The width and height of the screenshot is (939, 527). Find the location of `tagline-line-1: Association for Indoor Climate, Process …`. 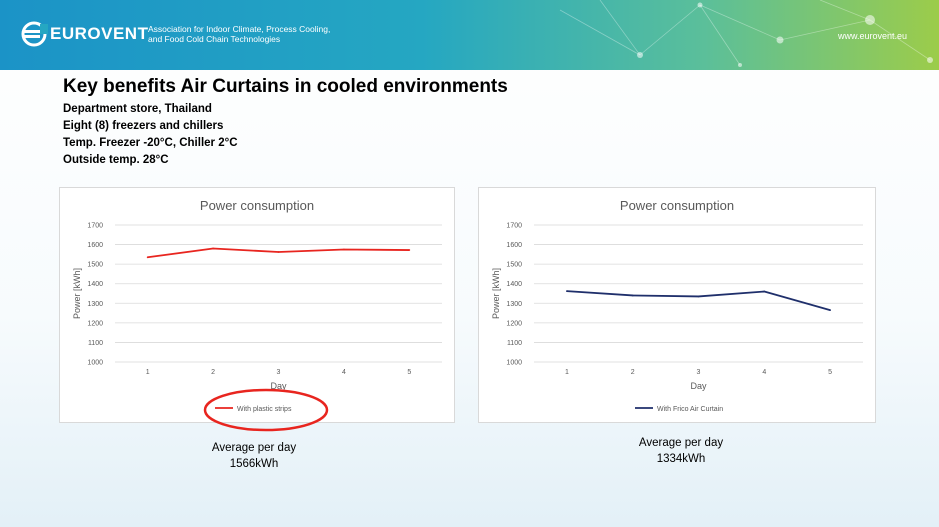

tagline-line-1: Association for Indoor Climate, Process … is located at coordinates (239, 29).